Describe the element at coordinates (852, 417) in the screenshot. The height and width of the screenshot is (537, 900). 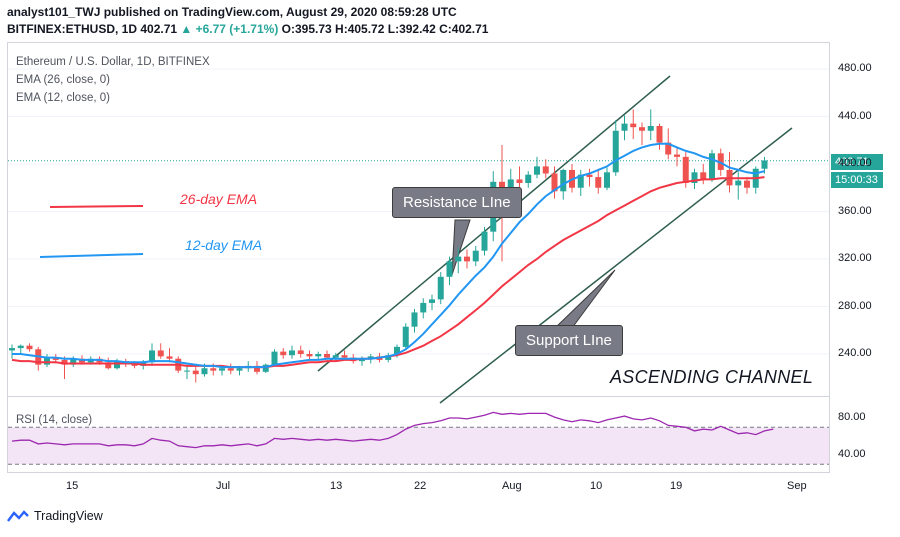
I see `rsi-tick-label: 80.00` at that location.